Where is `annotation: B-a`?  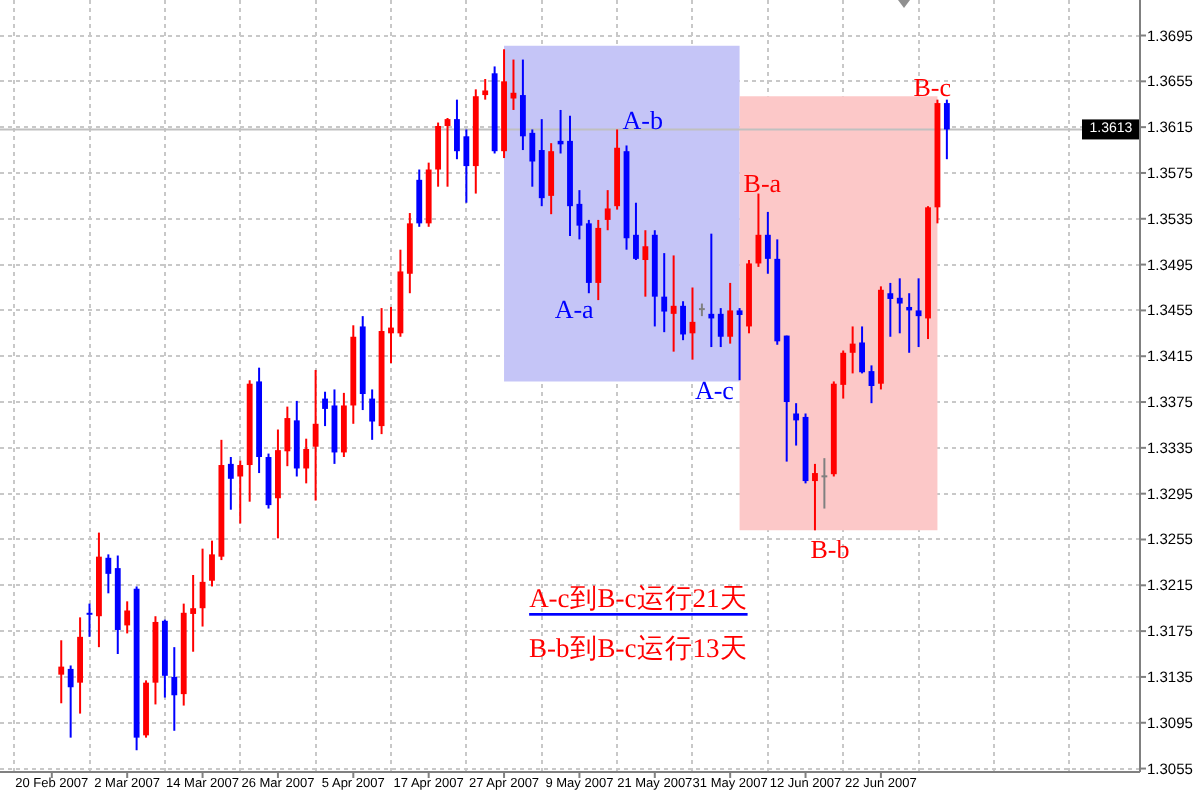 annotation: B-a is located at coordinates (762, 183).